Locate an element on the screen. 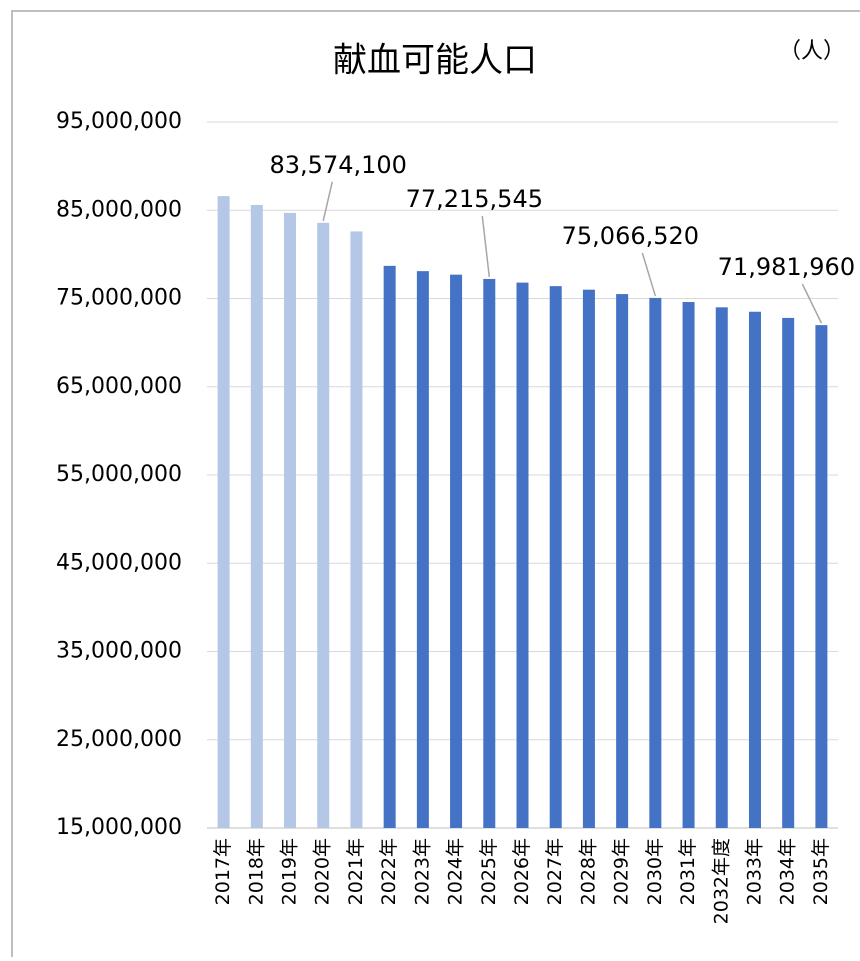 This screenshot has height=961, width=860. x-tick-label: 2031年 is located at coordinates (688, 871).